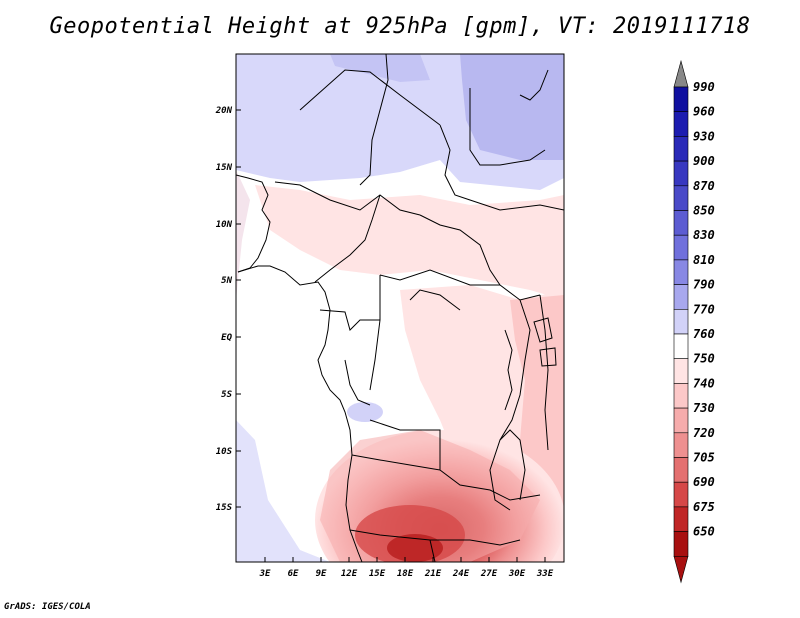  What do you see at coordinates (704, 211) in the screenshot?
I see `colorbar-label: 850` at bounding box center [704, 211].